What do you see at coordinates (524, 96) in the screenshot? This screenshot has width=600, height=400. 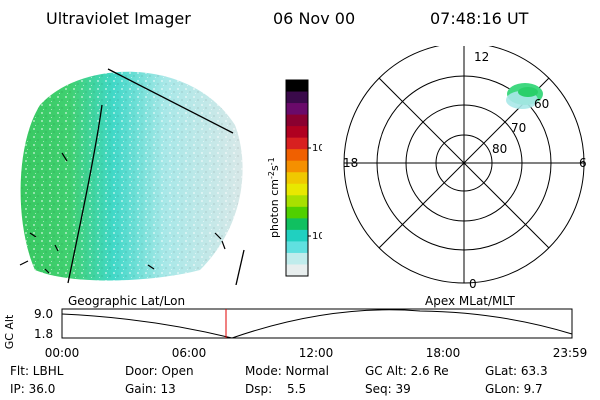 I see `aurora-overlay` at bounding box center [524, 96].